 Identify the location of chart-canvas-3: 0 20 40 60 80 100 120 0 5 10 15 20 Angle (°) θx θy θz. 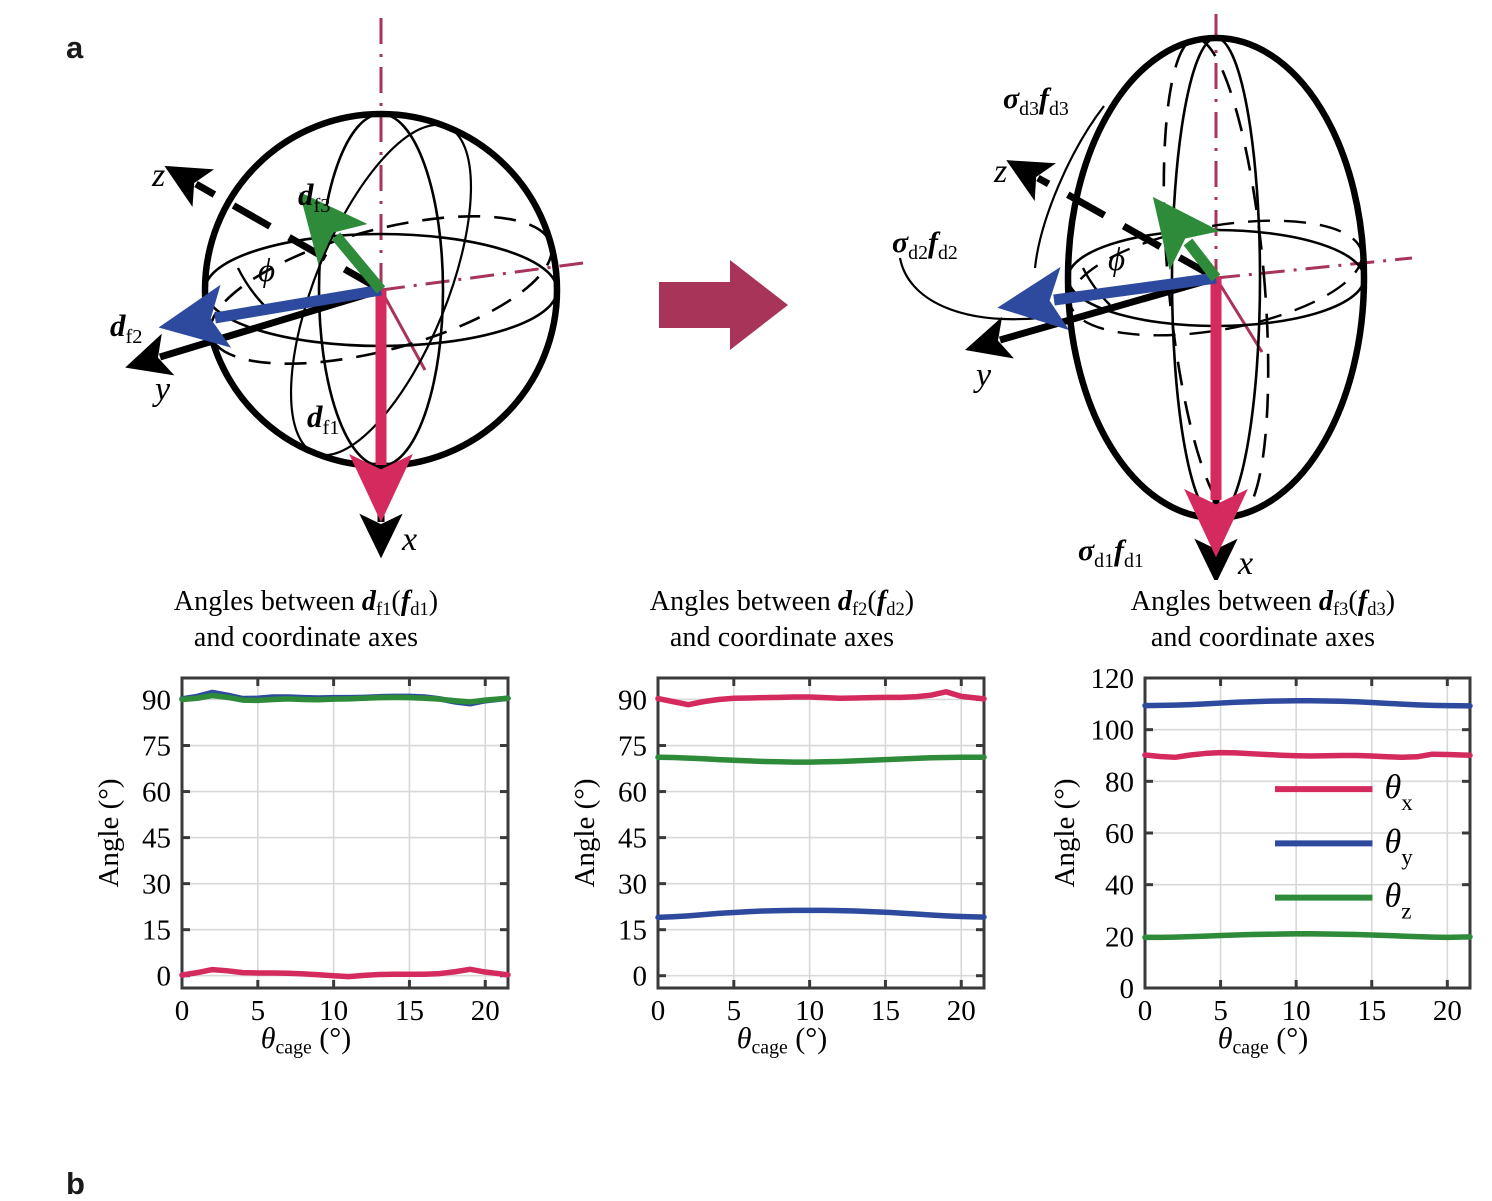
(1263, 847).